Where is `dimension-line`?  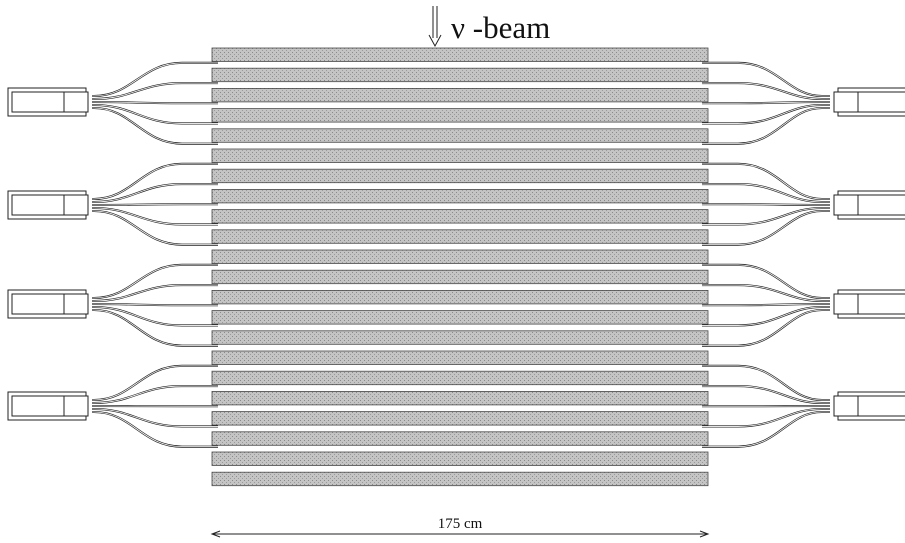 dimension-line is located at coordinates (460, 534).